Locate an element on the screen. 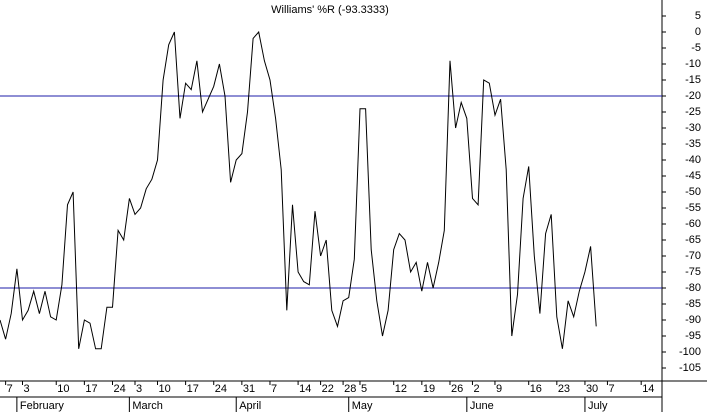  x-tick-label: 2 is located at coordinates (476, 389).